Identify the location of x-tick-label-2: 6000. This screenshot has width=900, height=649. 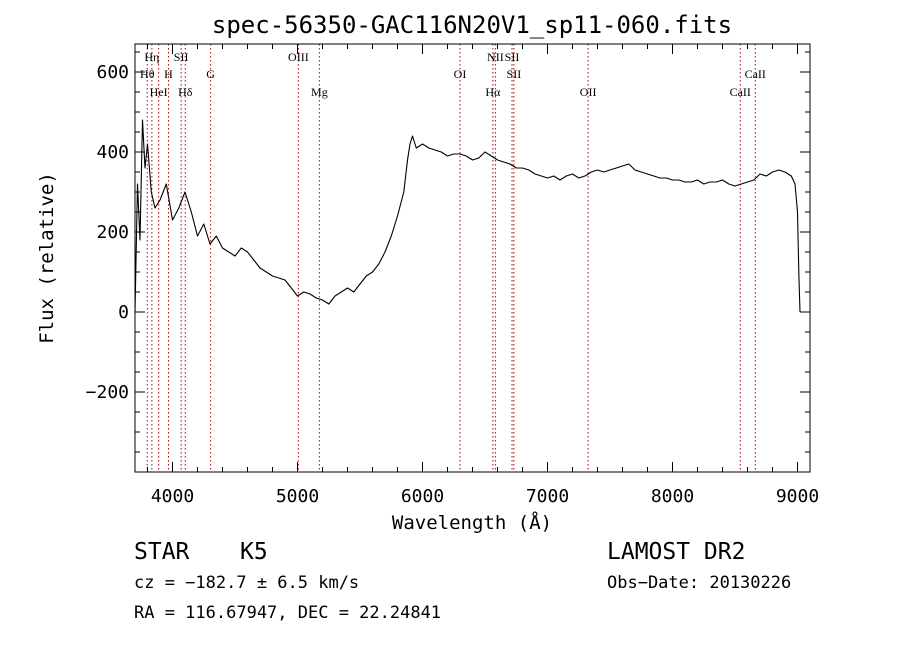
(422, 496).